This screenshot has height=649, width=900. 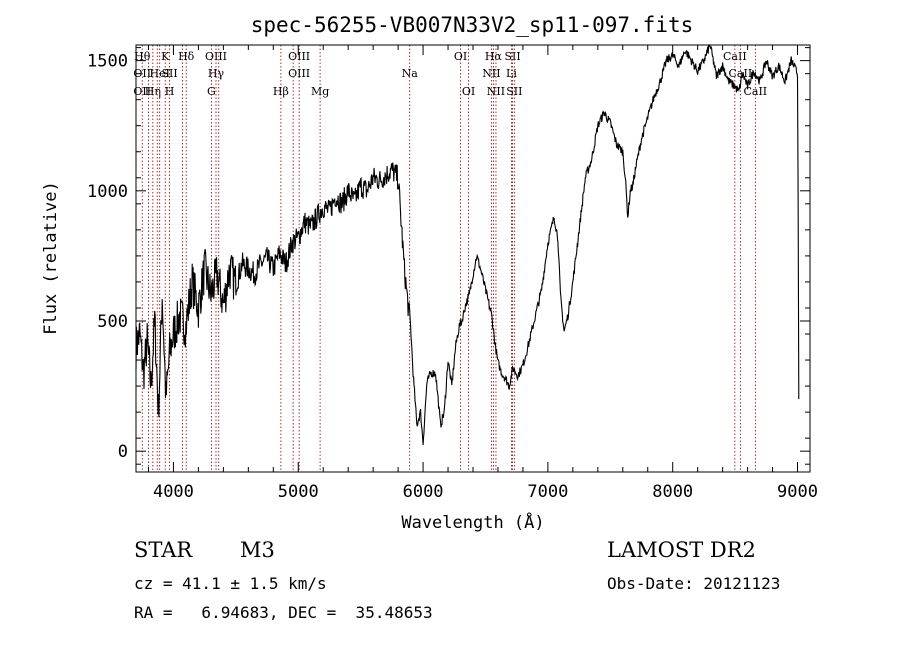 What do you see at coordinates (472, 522) in the screenshot?
I see `x-axis-label: Wavelength (Å)` at bounding box center [472, 522].